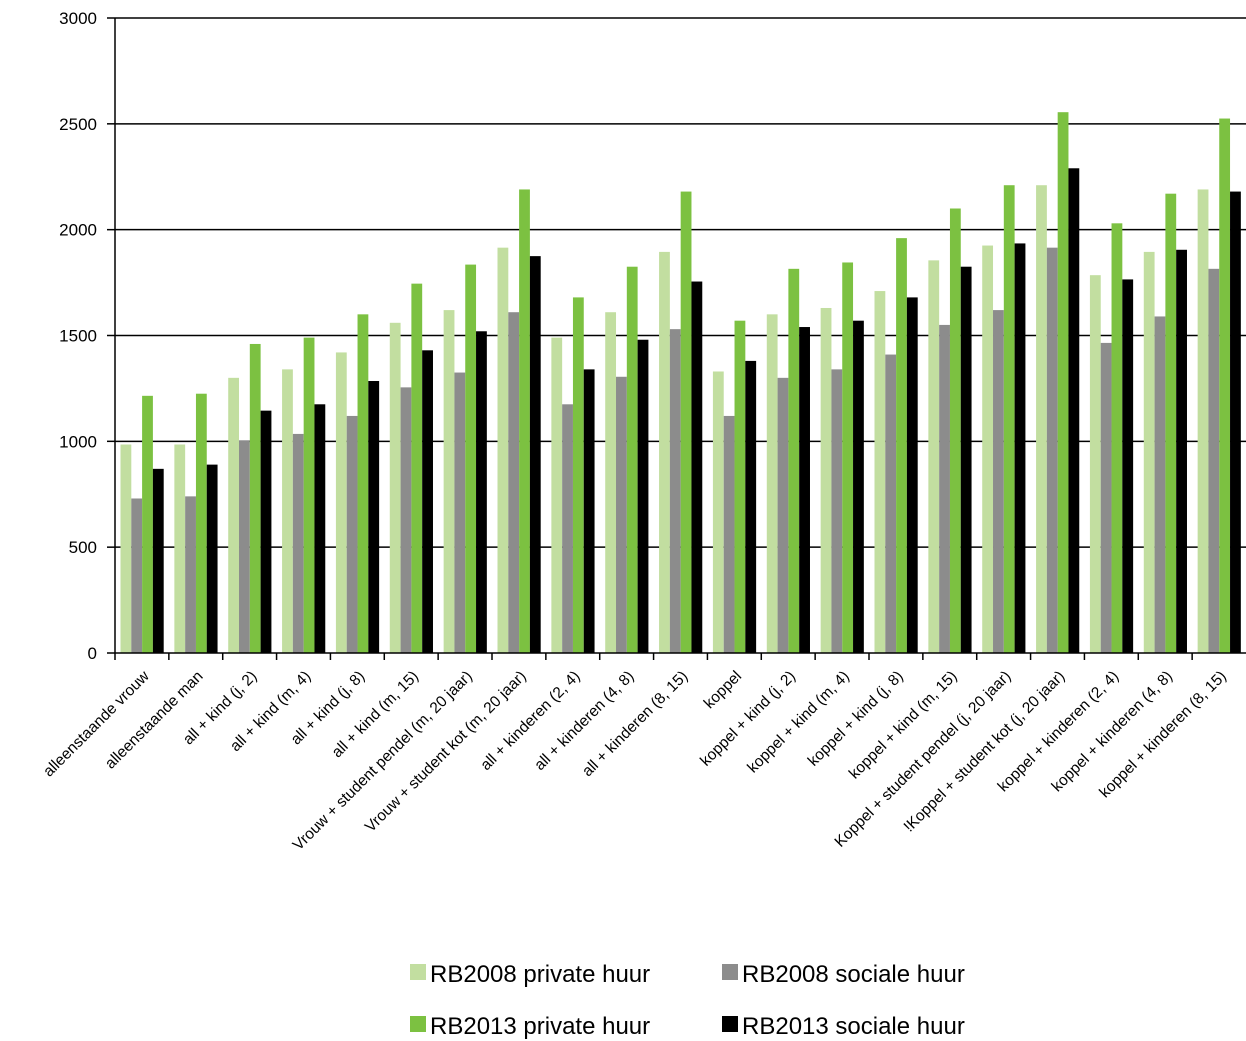 The image size is (1246, 1041). Describe the element at coordinates (78, 230) in the screenshot. I see `y-tick-label: 2000` at that location.